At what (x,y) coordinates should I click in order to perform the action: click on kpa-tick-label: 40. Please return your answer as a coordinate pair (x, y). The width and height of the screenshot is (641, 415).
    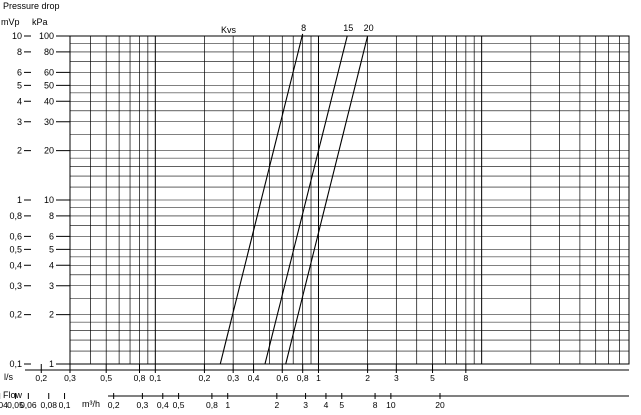
    Looking at the image, I should click on (49, 101).